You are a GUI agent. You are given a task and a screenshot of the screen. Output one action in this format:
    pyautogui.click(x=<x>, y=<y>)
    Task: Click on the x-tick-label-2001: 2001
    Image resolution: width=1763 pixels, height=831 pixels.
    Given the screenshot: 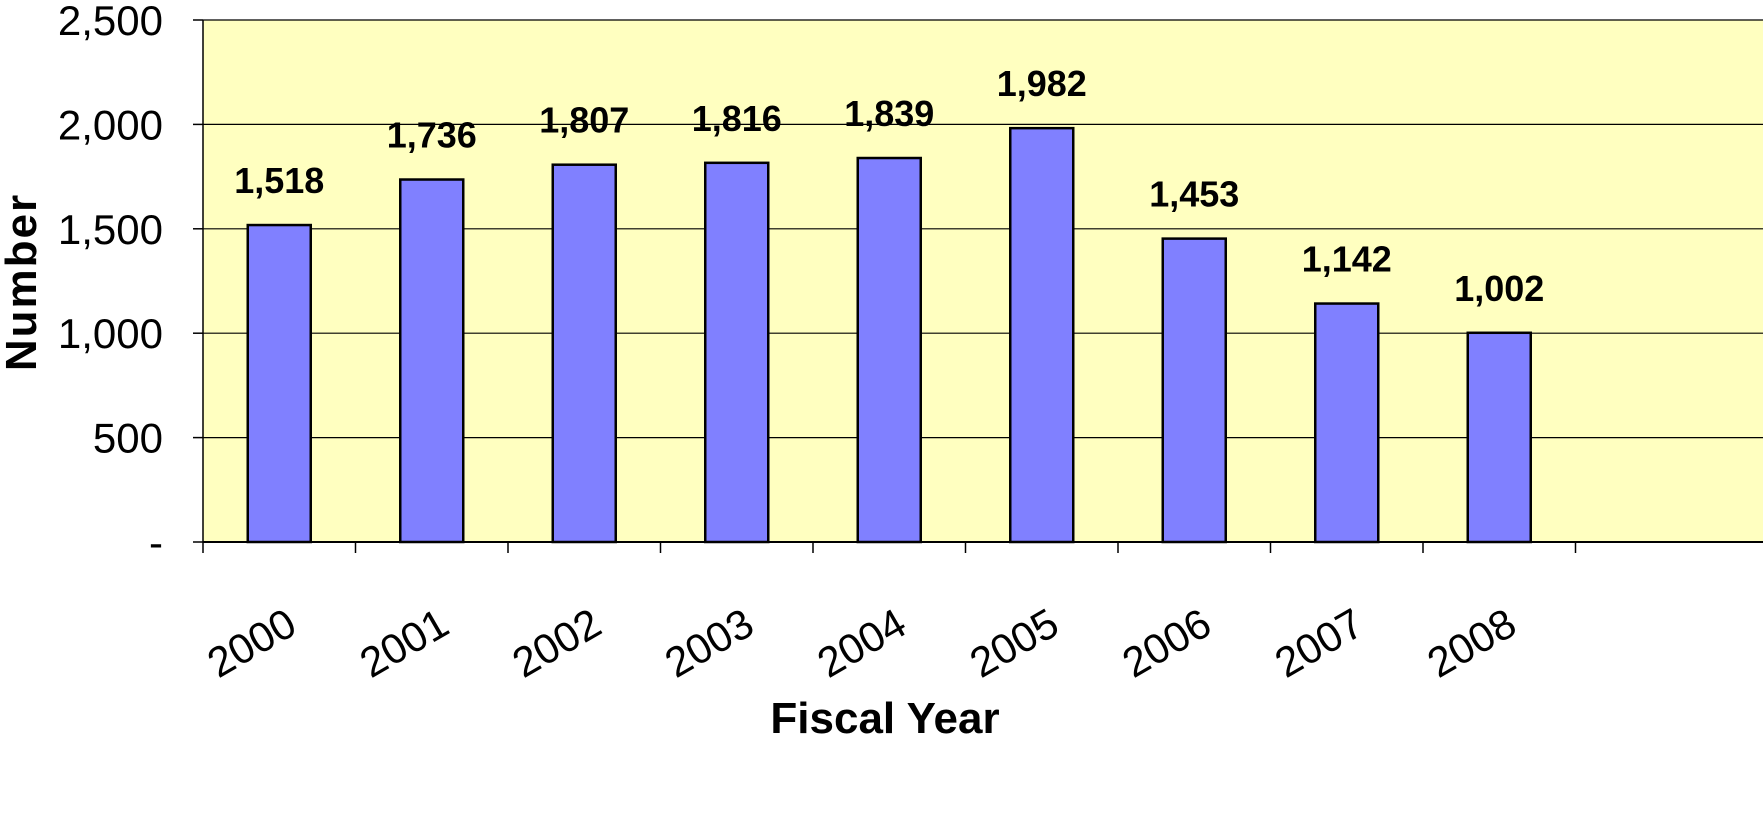 What is the action you would take?
    pyautogui.click(x=404, y=642)
    